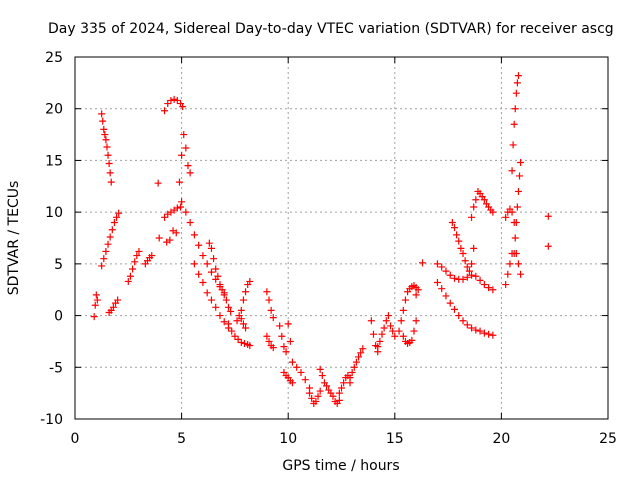 The width and height of the screenshot is (640, 480). Describe the element at coordinates (408, 308) in the screenshot. I see `series-arc-15.4h` at that location.